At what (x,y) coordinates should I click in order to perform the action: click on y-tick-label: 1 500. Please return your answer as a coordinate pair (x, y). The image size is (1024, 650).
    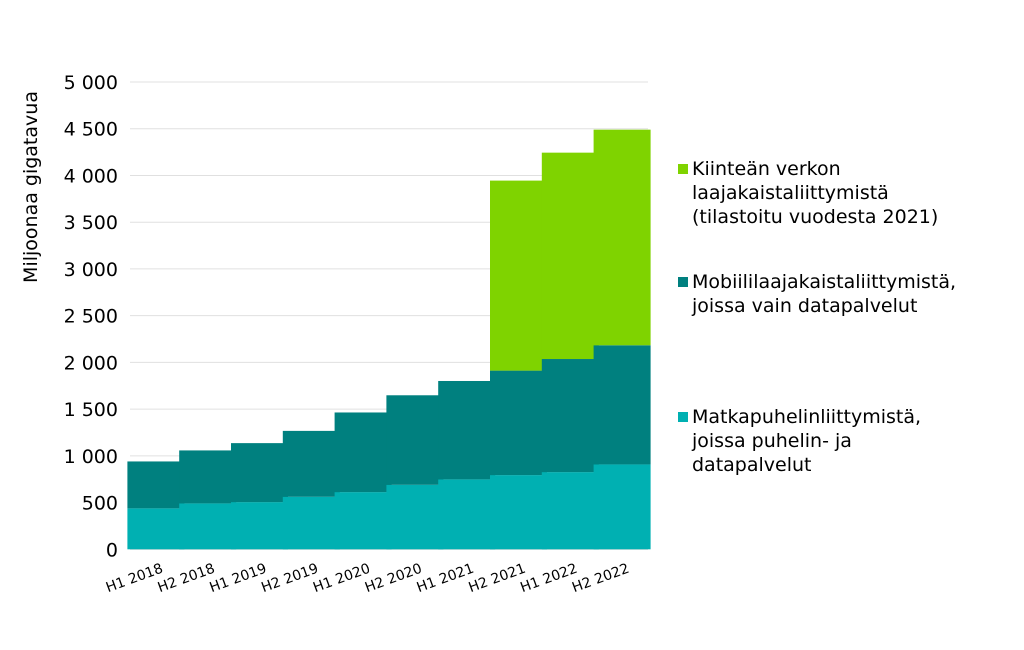
    Looking at the image, I should click on (91, 410).